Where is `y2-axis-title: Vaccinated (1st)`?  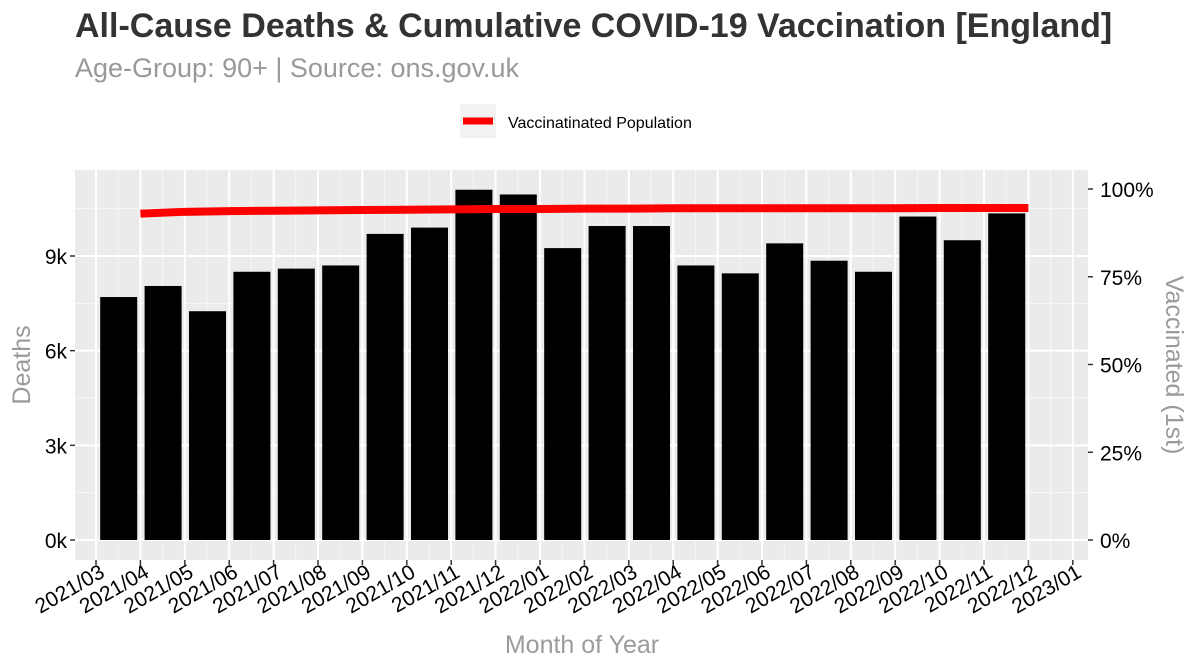 y2-axis-title: Vaccinated (1st) is located at coordinates (1174, 365).